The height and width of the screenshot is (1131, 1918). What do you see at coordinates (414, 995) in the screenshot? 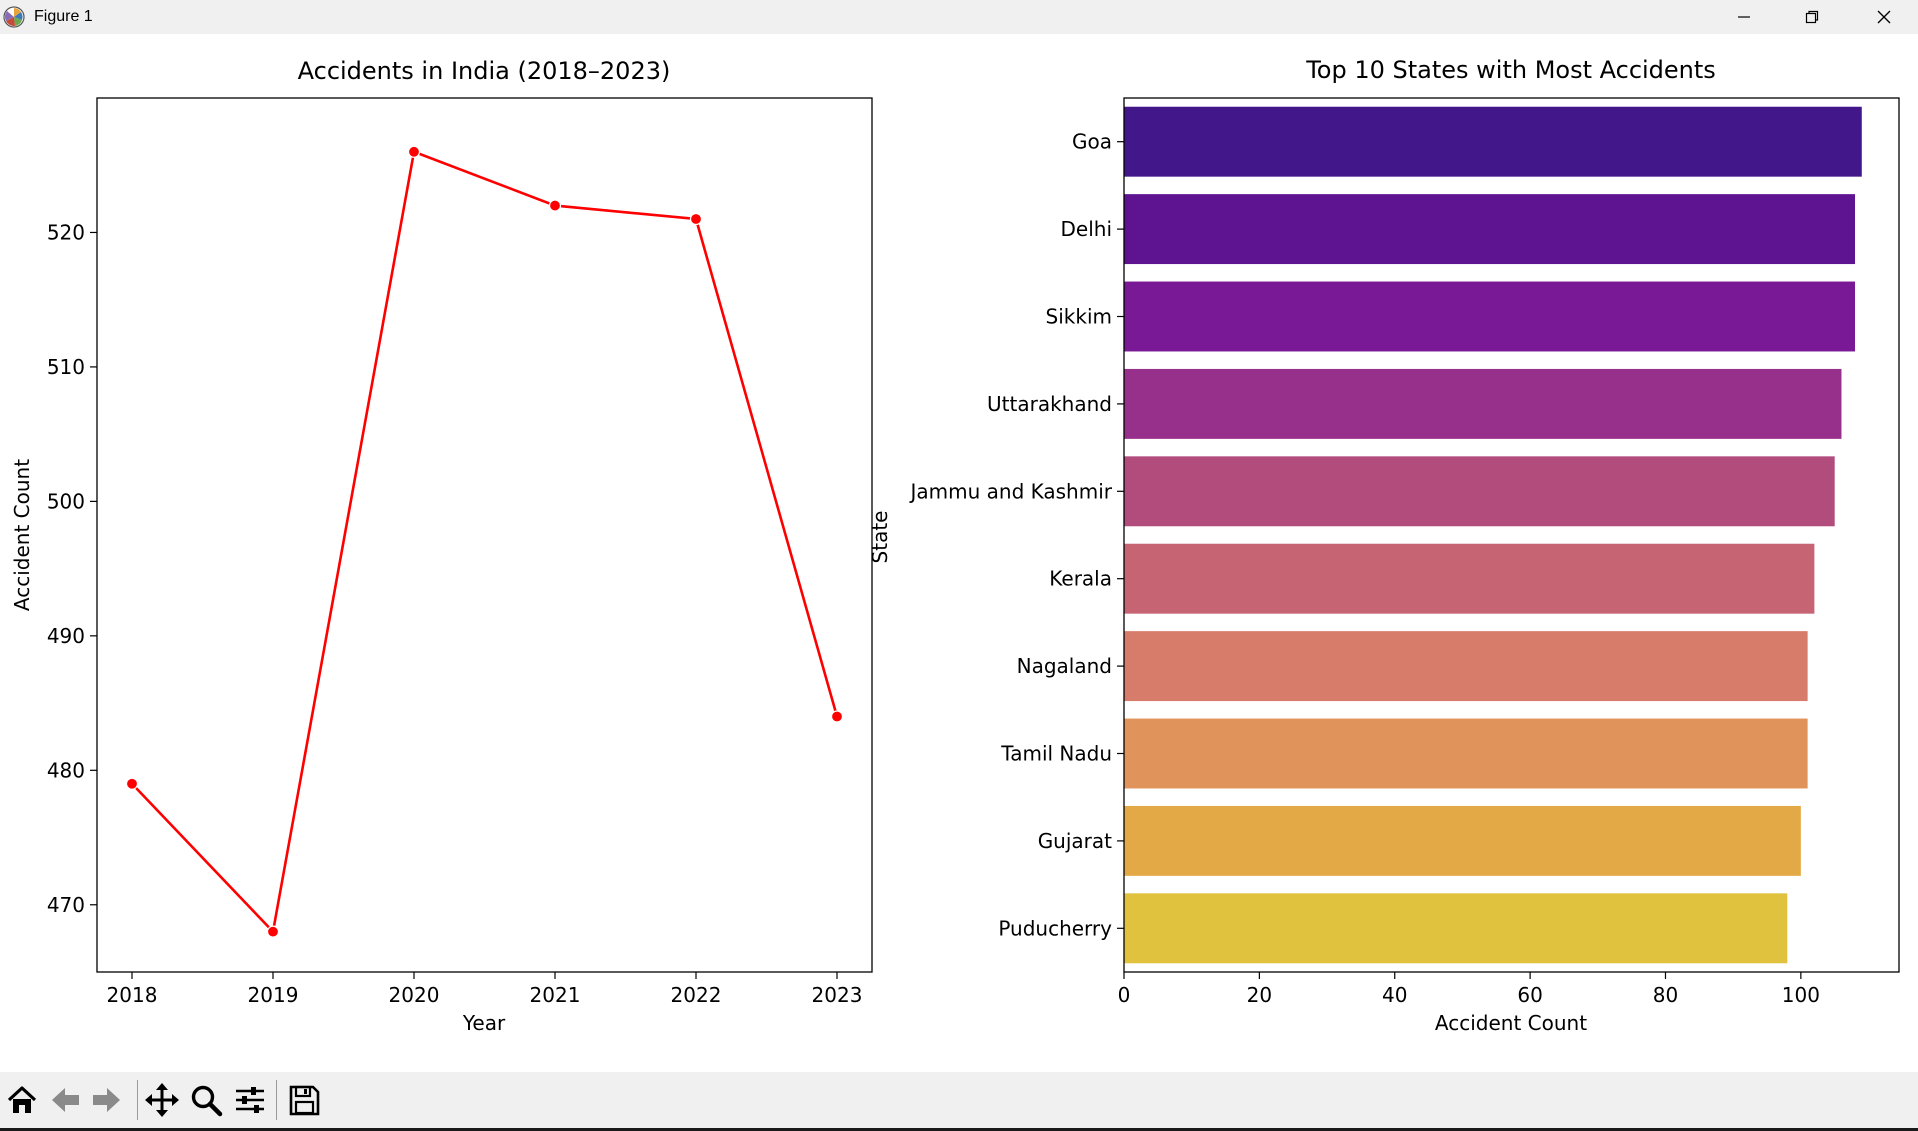
I see `line-x-tick-label: 2020` at bounding box center [414, 995].